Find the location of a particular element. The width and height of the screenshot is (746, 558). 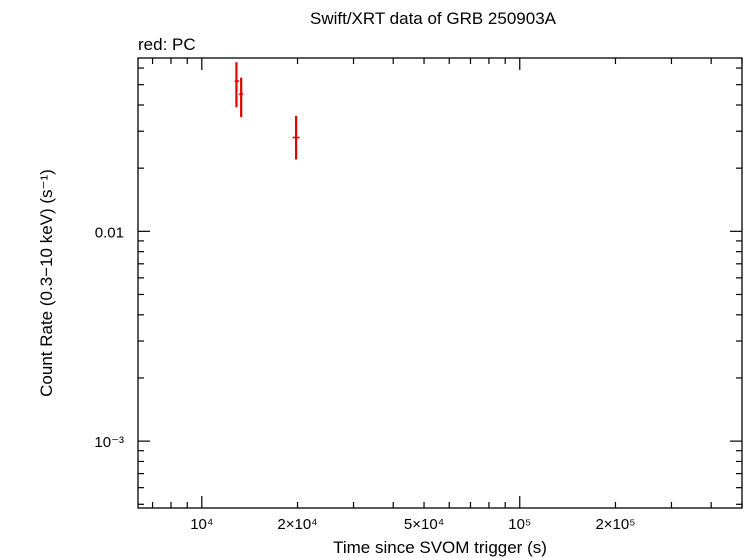

data-points is located at coordinates (267, 111).